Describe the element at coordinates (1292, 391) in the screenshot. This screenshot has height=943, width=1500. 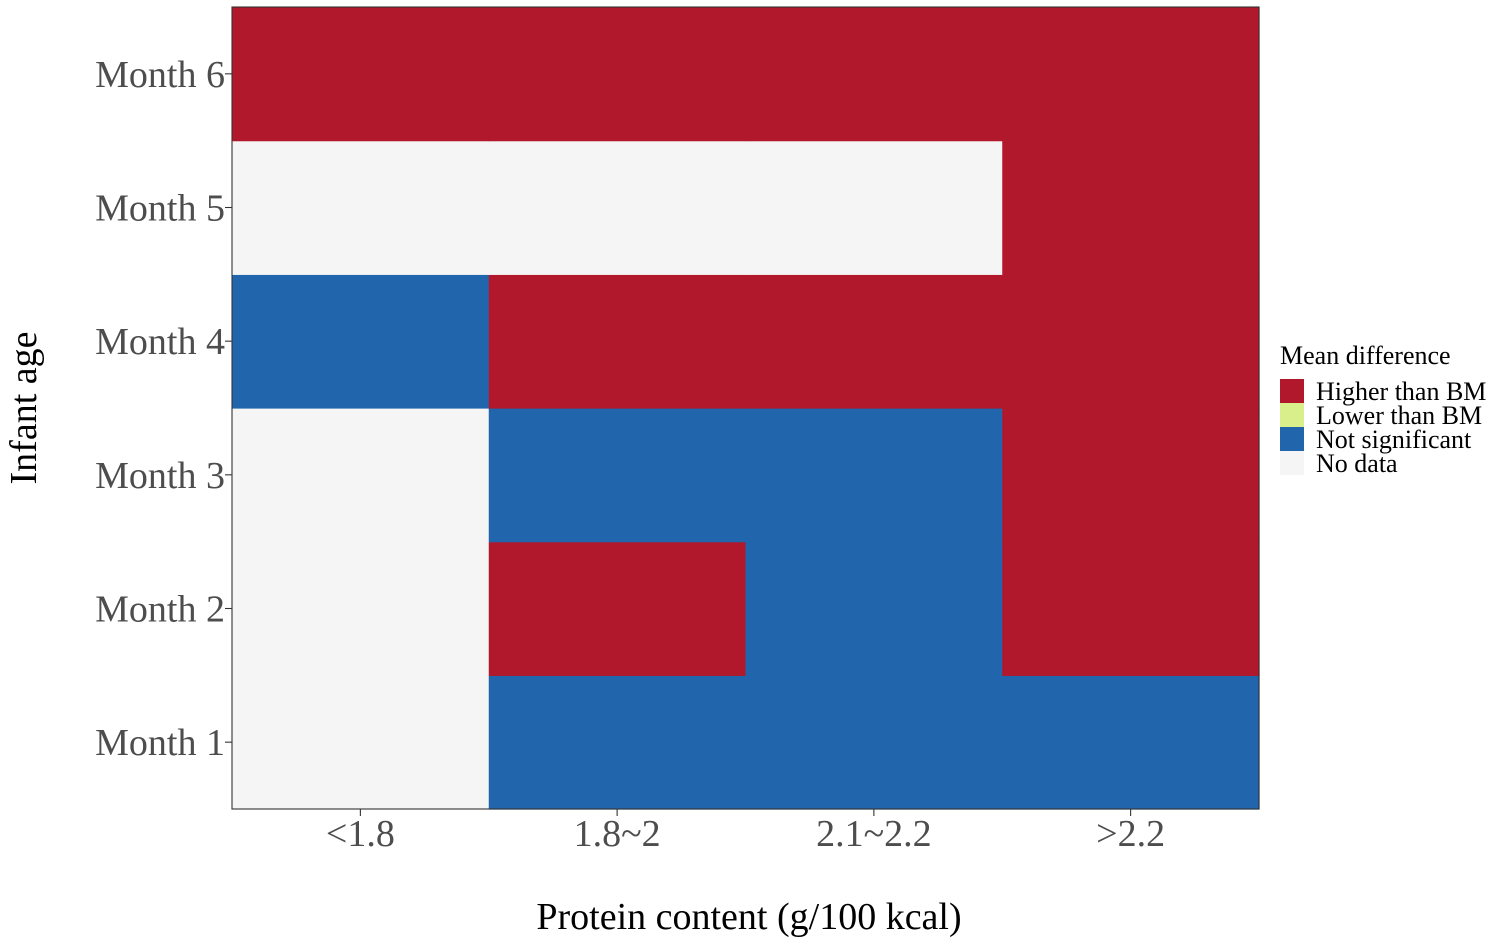
I see `legend-key-higher-than-bm` at that location.